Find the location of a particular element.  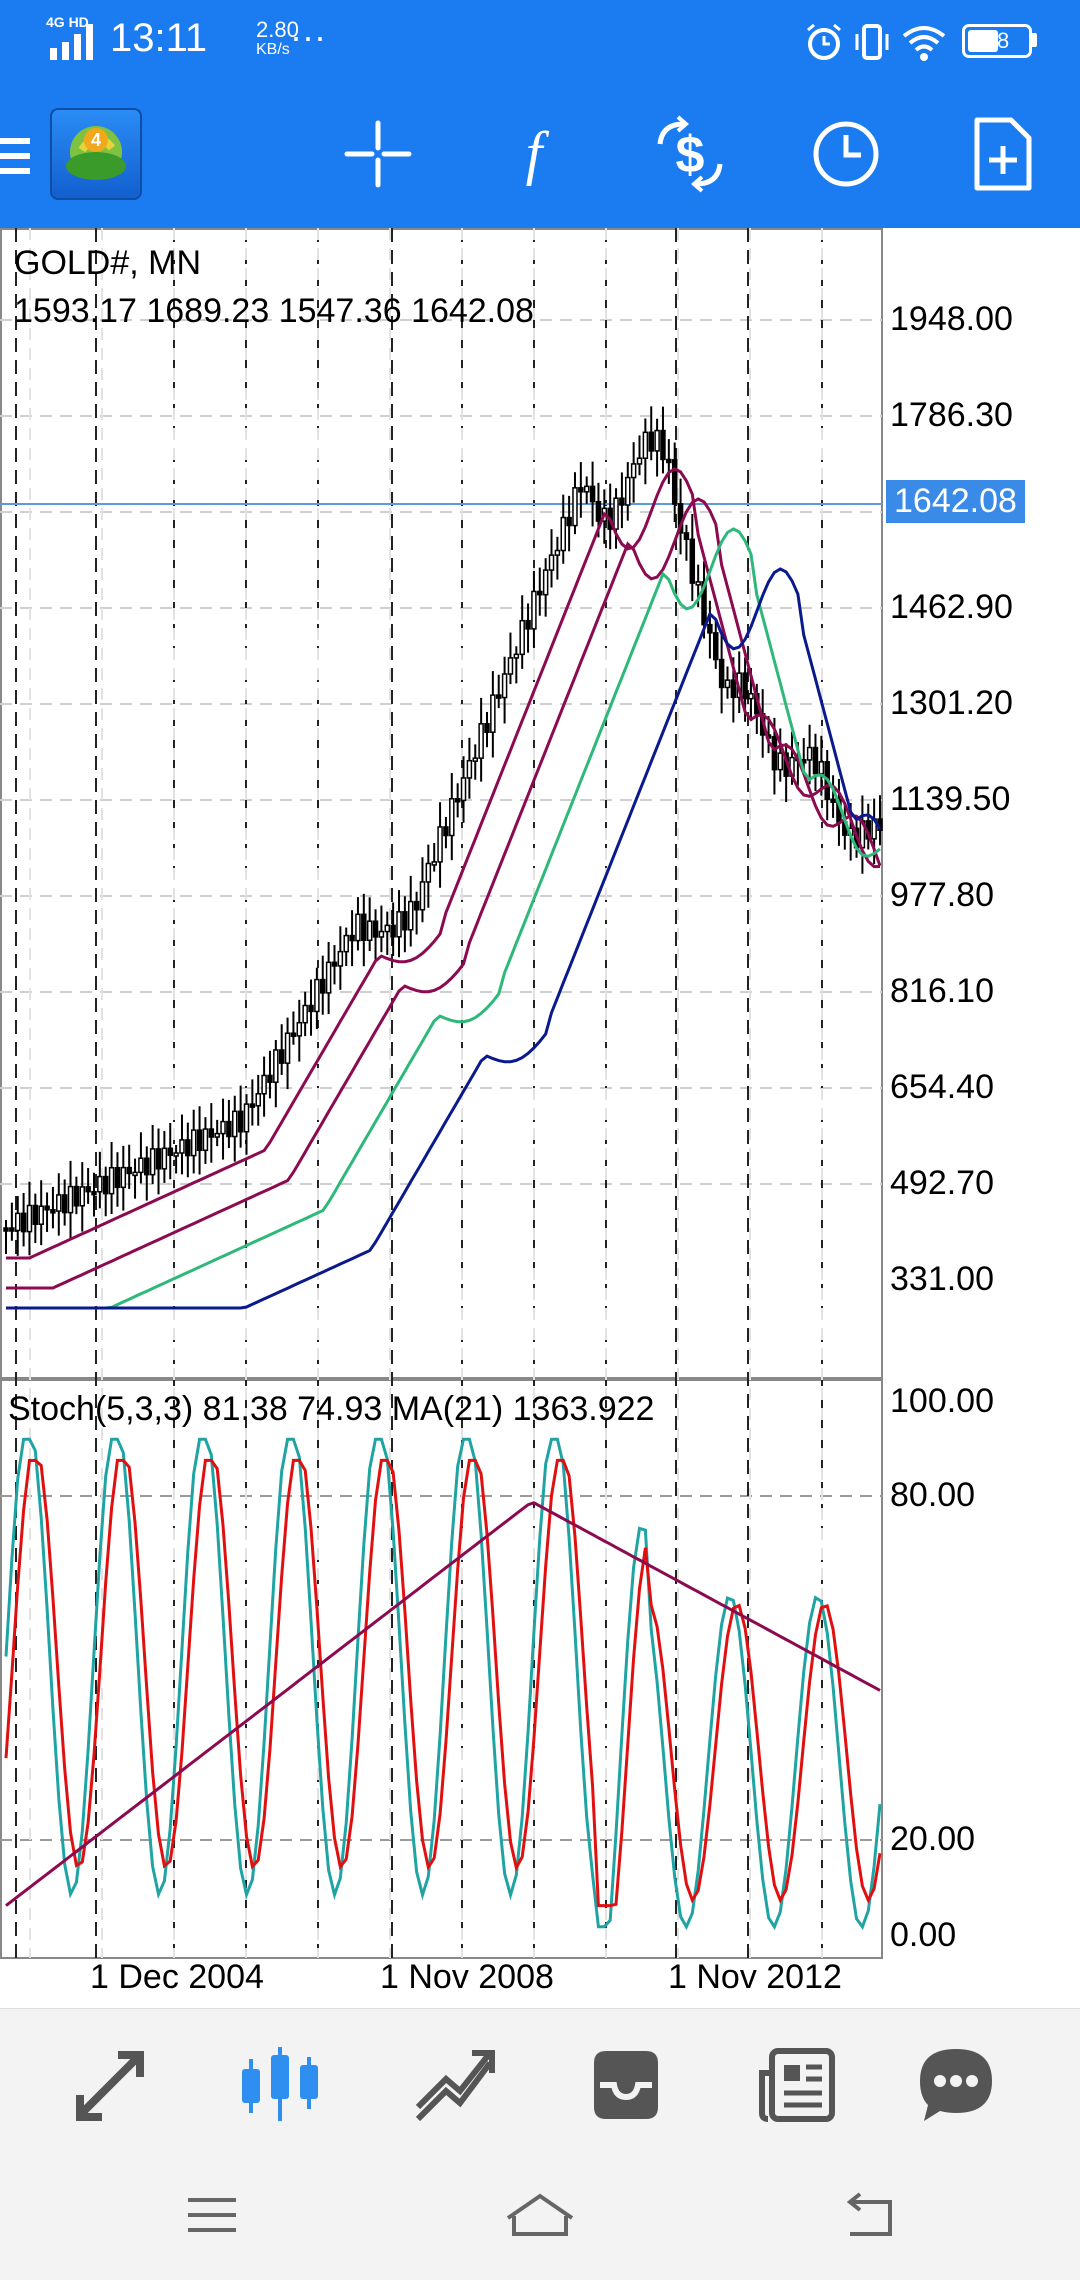

news-icon is located at coordinates (798, 2085).